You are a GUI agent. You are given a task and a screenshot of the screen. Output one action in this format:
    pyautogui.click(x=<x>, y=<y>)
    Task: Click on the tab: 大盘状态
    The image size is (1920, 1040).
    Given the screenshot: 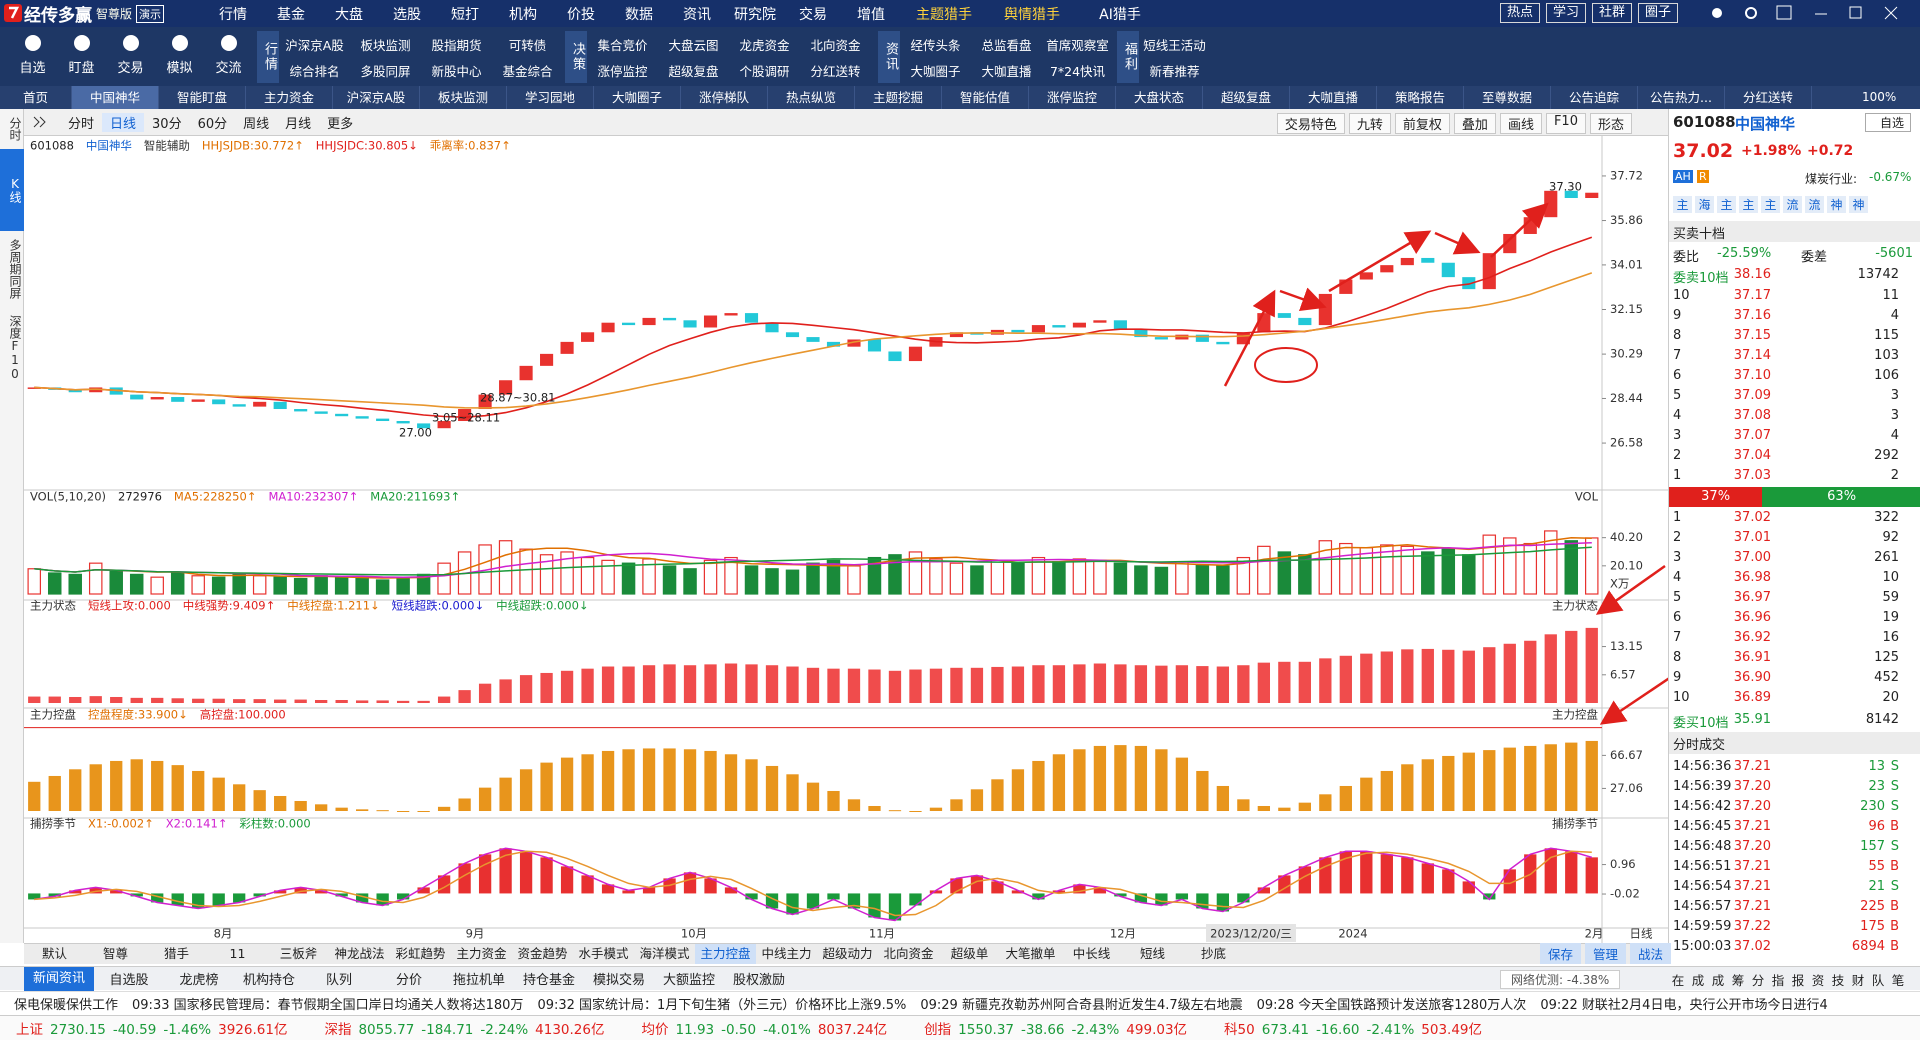 What is the action you would take?
    pyautogui.click(x=1159, y=97)
    